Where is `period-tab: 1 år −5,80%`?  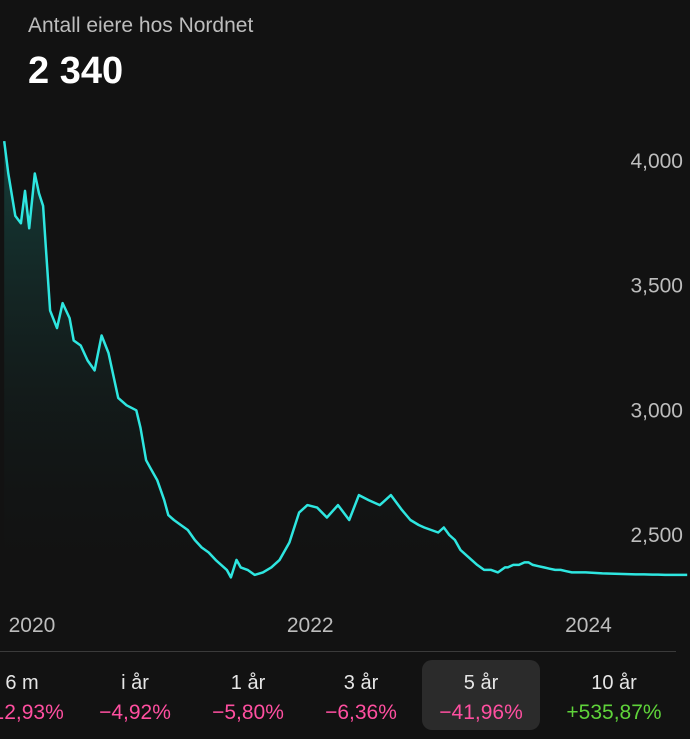
period-tab: 1 år −5,80% is located at coordinates (248, 695).